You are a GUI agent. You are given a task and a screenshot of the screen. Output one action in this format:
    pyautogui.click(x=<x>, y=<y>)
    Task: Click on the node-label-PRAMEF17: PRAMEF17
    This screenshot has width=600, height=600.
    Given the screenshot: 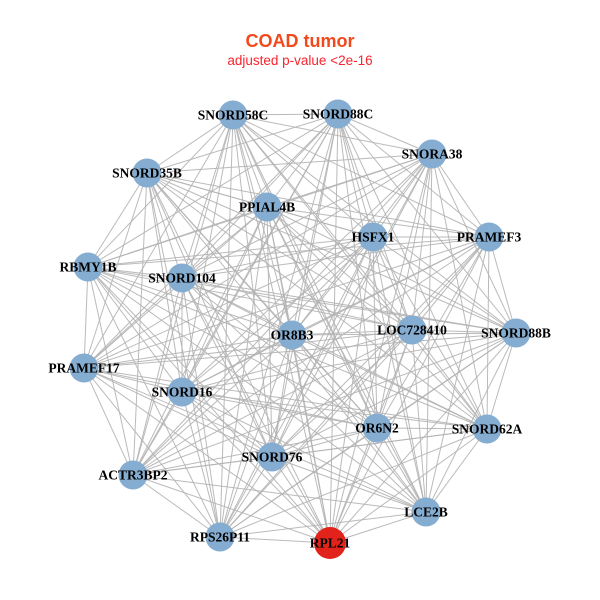 What is the action you would take?
    pyautogui.click(x=83, y=368)
    